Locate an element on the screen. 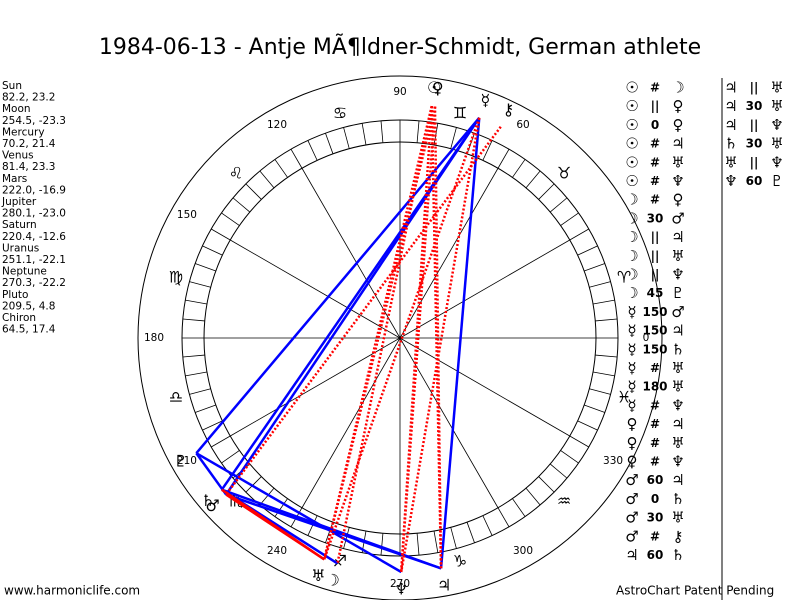 The height and width of the screenshot is (600, 800). planet-name: Mars is located at coordinates (14, 179).